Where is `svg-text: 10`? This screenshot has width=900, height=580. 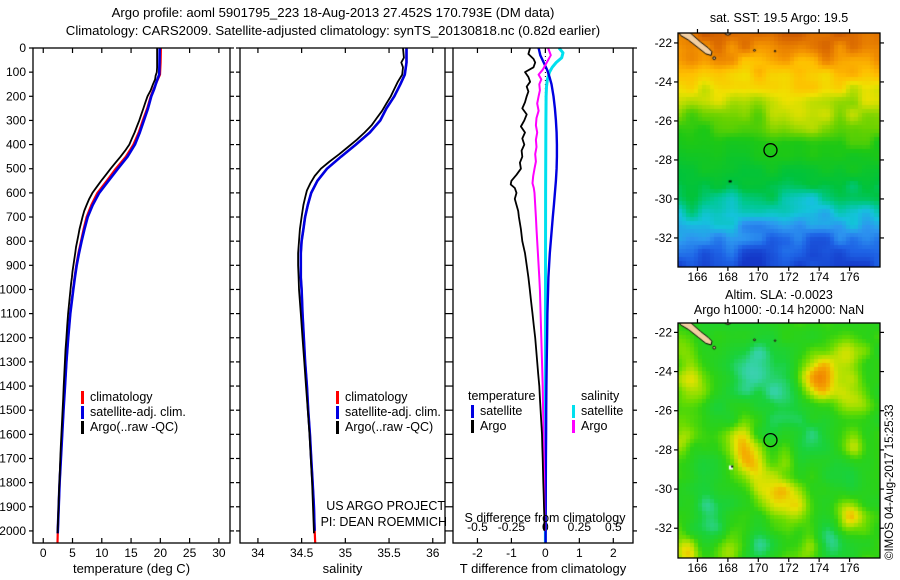 svg-text: 10 is located at coordinates (102, 553).